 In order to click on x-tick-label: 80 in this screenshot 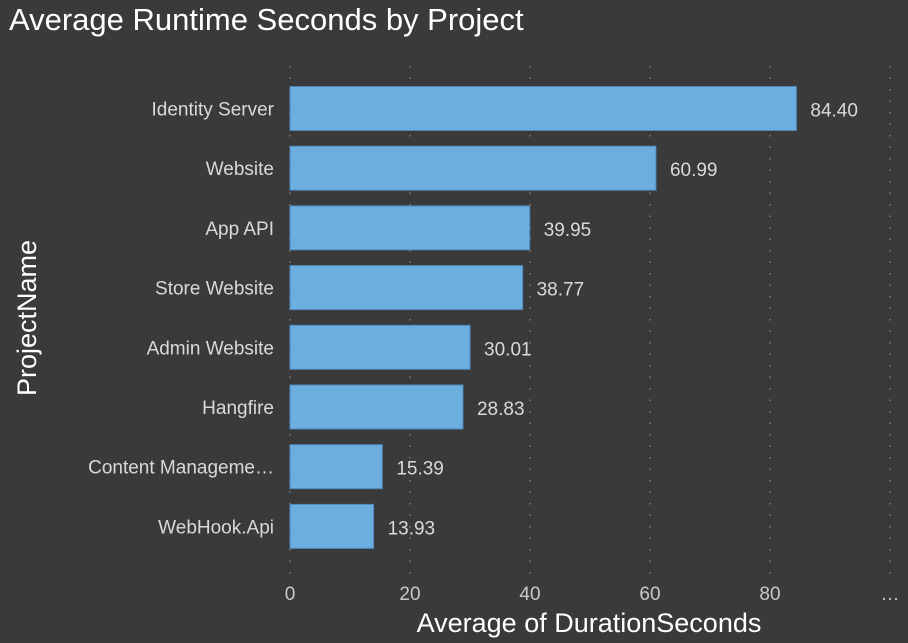, I will do `click(769, 594)`.